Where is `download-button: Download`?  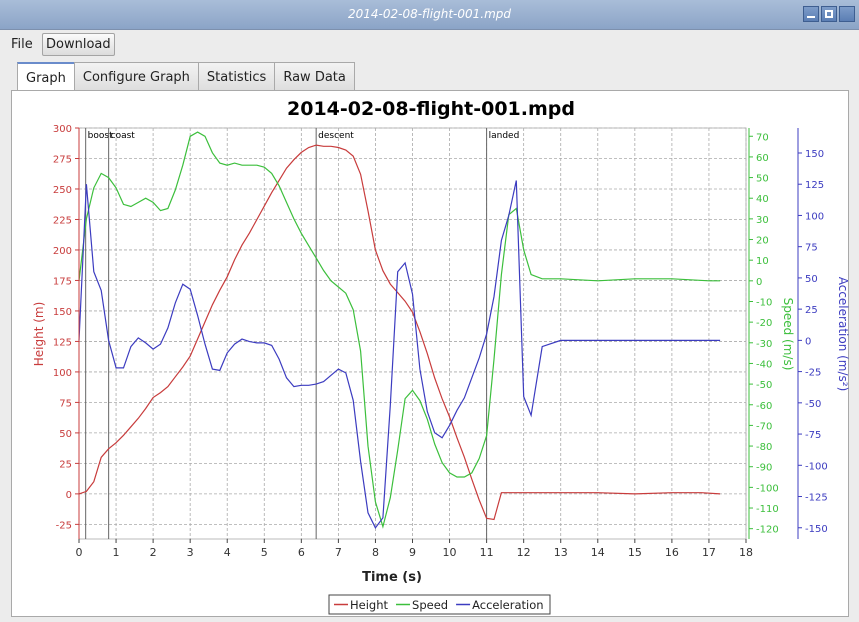 download-button: Download is located at coordinates (78, 44).